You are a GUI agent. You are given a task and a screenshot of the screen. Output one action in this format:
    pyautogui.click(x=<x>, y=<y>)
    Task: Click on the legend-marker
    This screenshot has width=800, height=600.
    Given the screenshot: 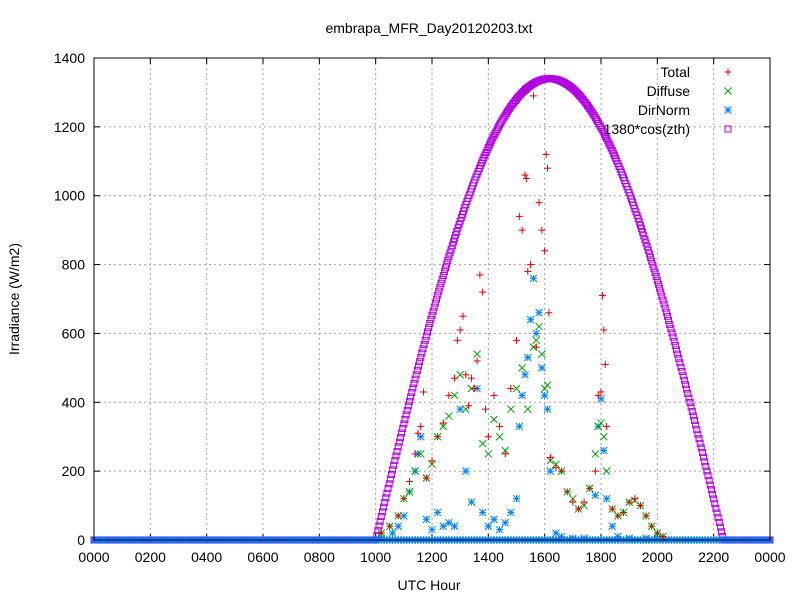 What is the action you would take?
    pyautogui.click(x=728, y=129)
    